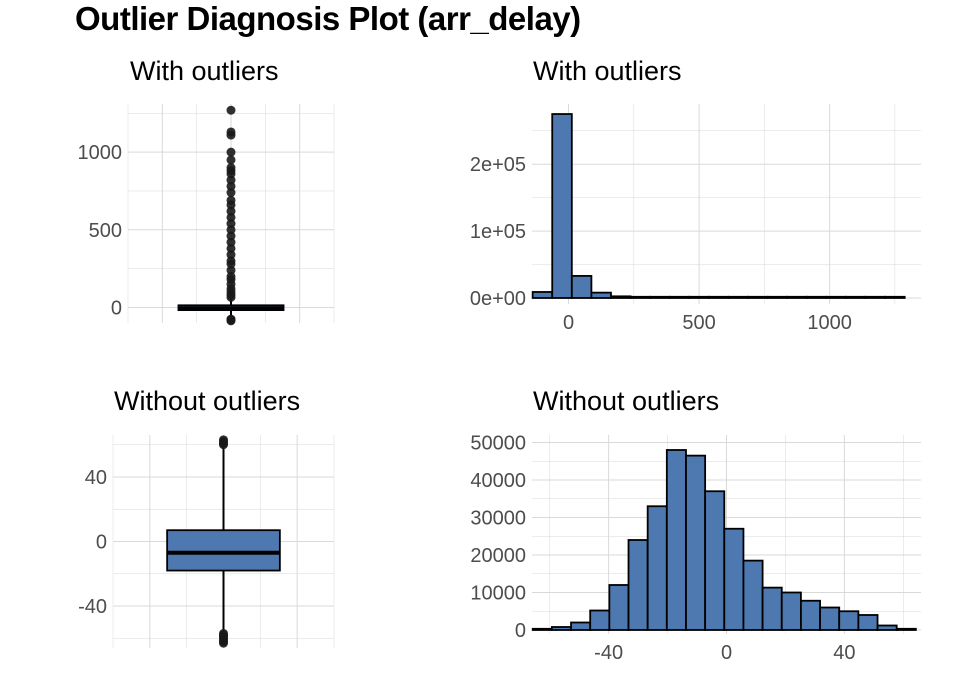  Describe the element at coordinates (498, 165) in the screenshot. I see `panel-2-ytick-label: 2e+05` at that location.